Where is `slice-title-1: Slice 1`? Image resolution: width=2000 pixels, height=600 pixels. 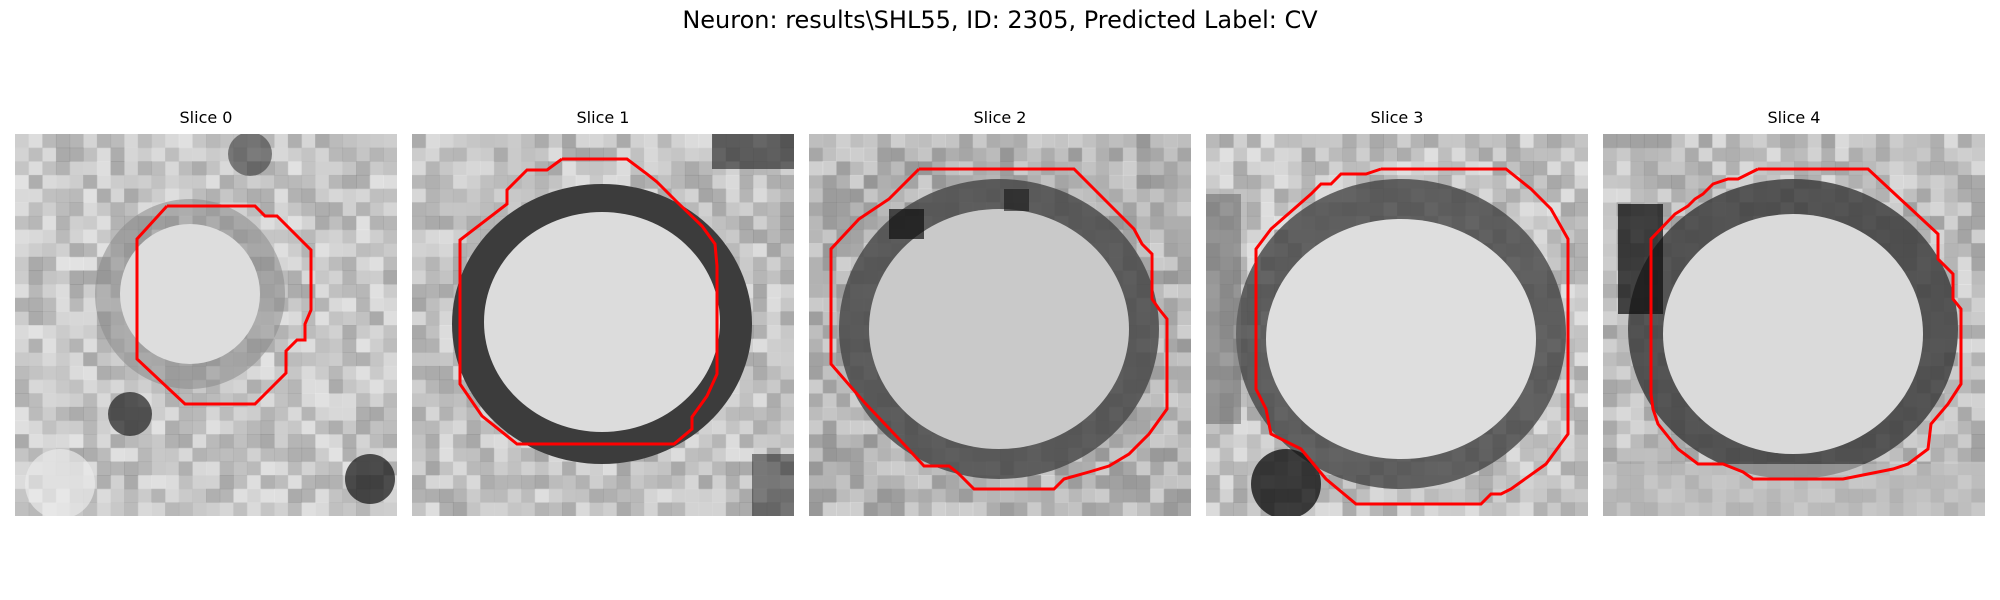 slice-title-1: Slice 1 is located at coordinates (603, 117).